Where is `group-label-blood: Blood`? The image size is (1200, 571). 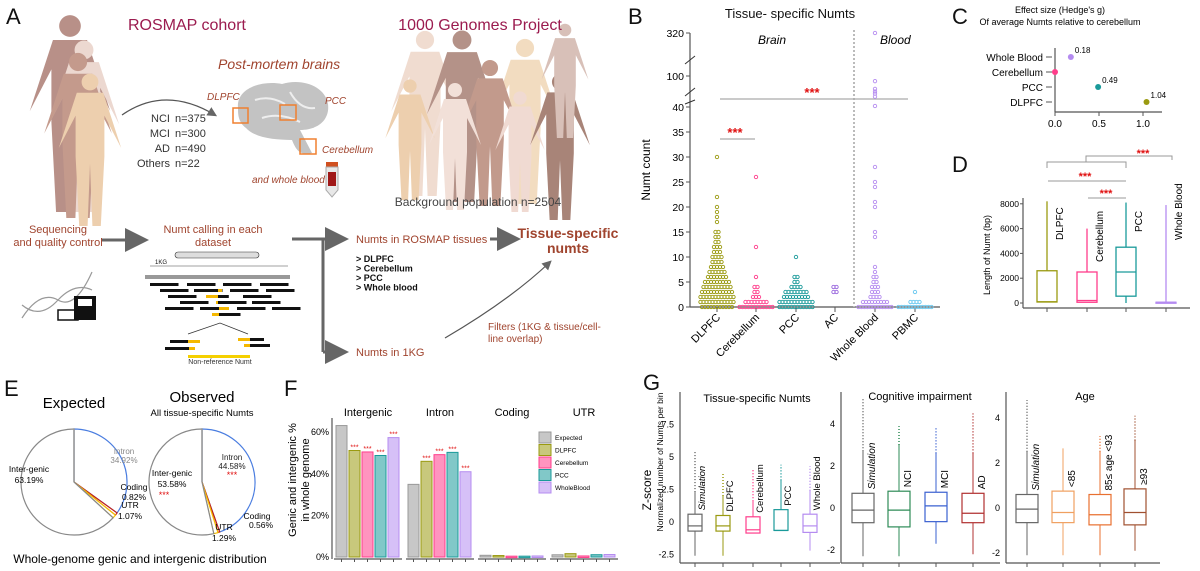 group-label-blood: Blood is located at coordinates (895, 40).